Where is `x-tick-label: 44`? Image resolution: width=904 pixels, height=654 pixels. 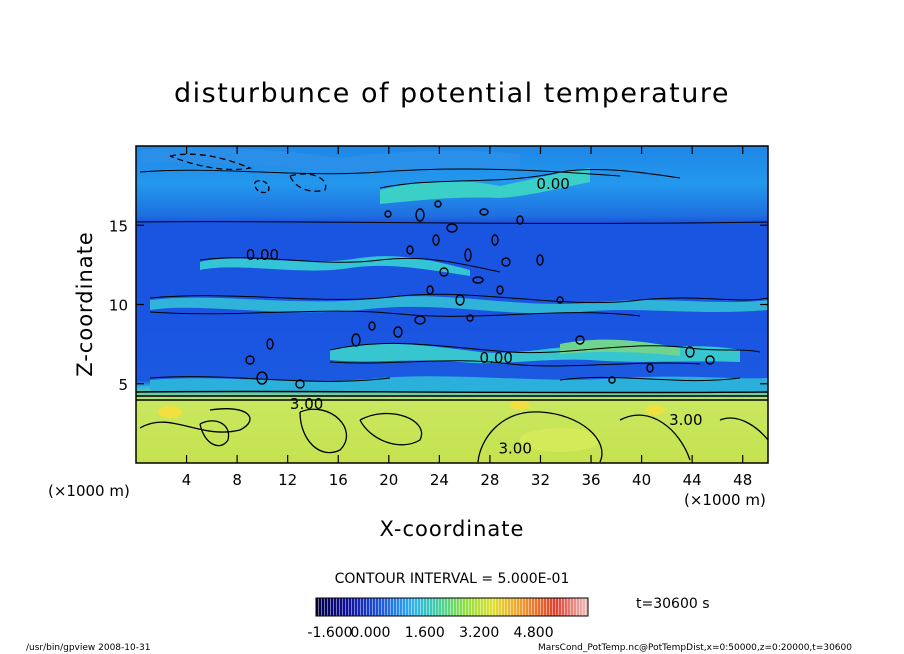
x-tick-label: 44 is located at coordinates (692, 480).